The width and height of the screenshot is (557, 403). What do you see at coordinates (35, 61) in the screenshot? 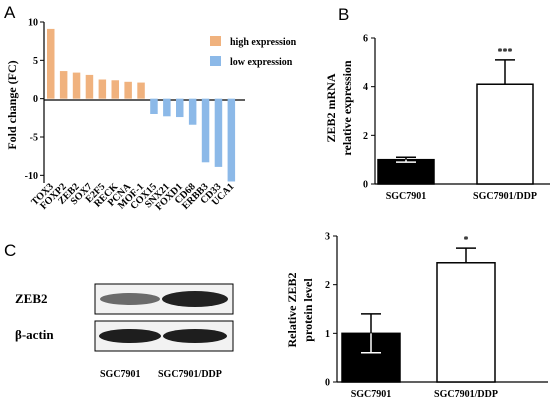
I see `fold-change-ytick-label: 5` at bounding box center [35, 61].